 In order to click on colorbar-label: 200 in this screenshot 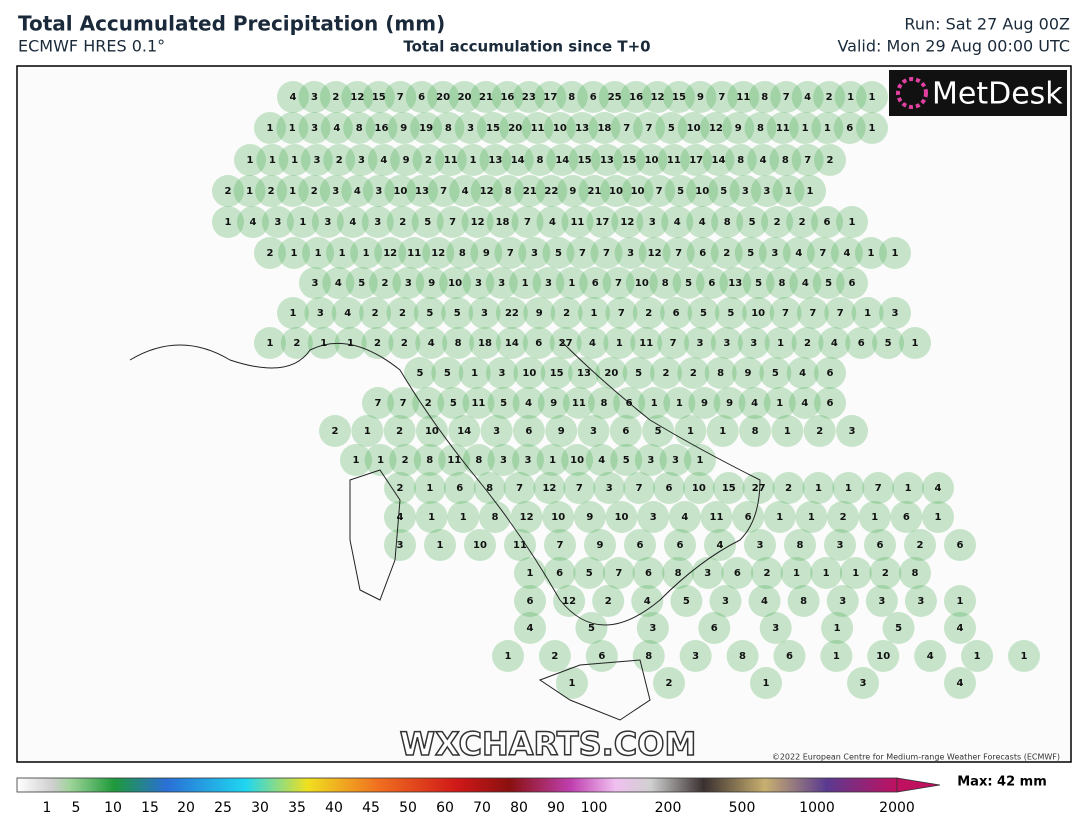, I will do `click(668, 808)`.